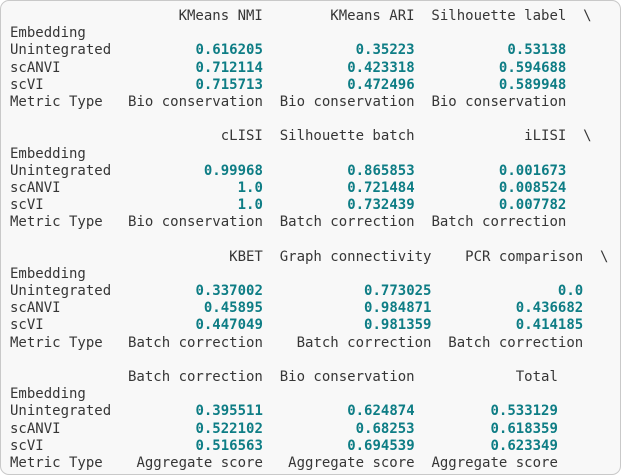 Image resolution: width=621 pixels, height=475 pixels. Describe the element at coordinates (301, 136) in the screenshot. I see `column-headers: cLISI Silhouette batch iLISI \` at that location.